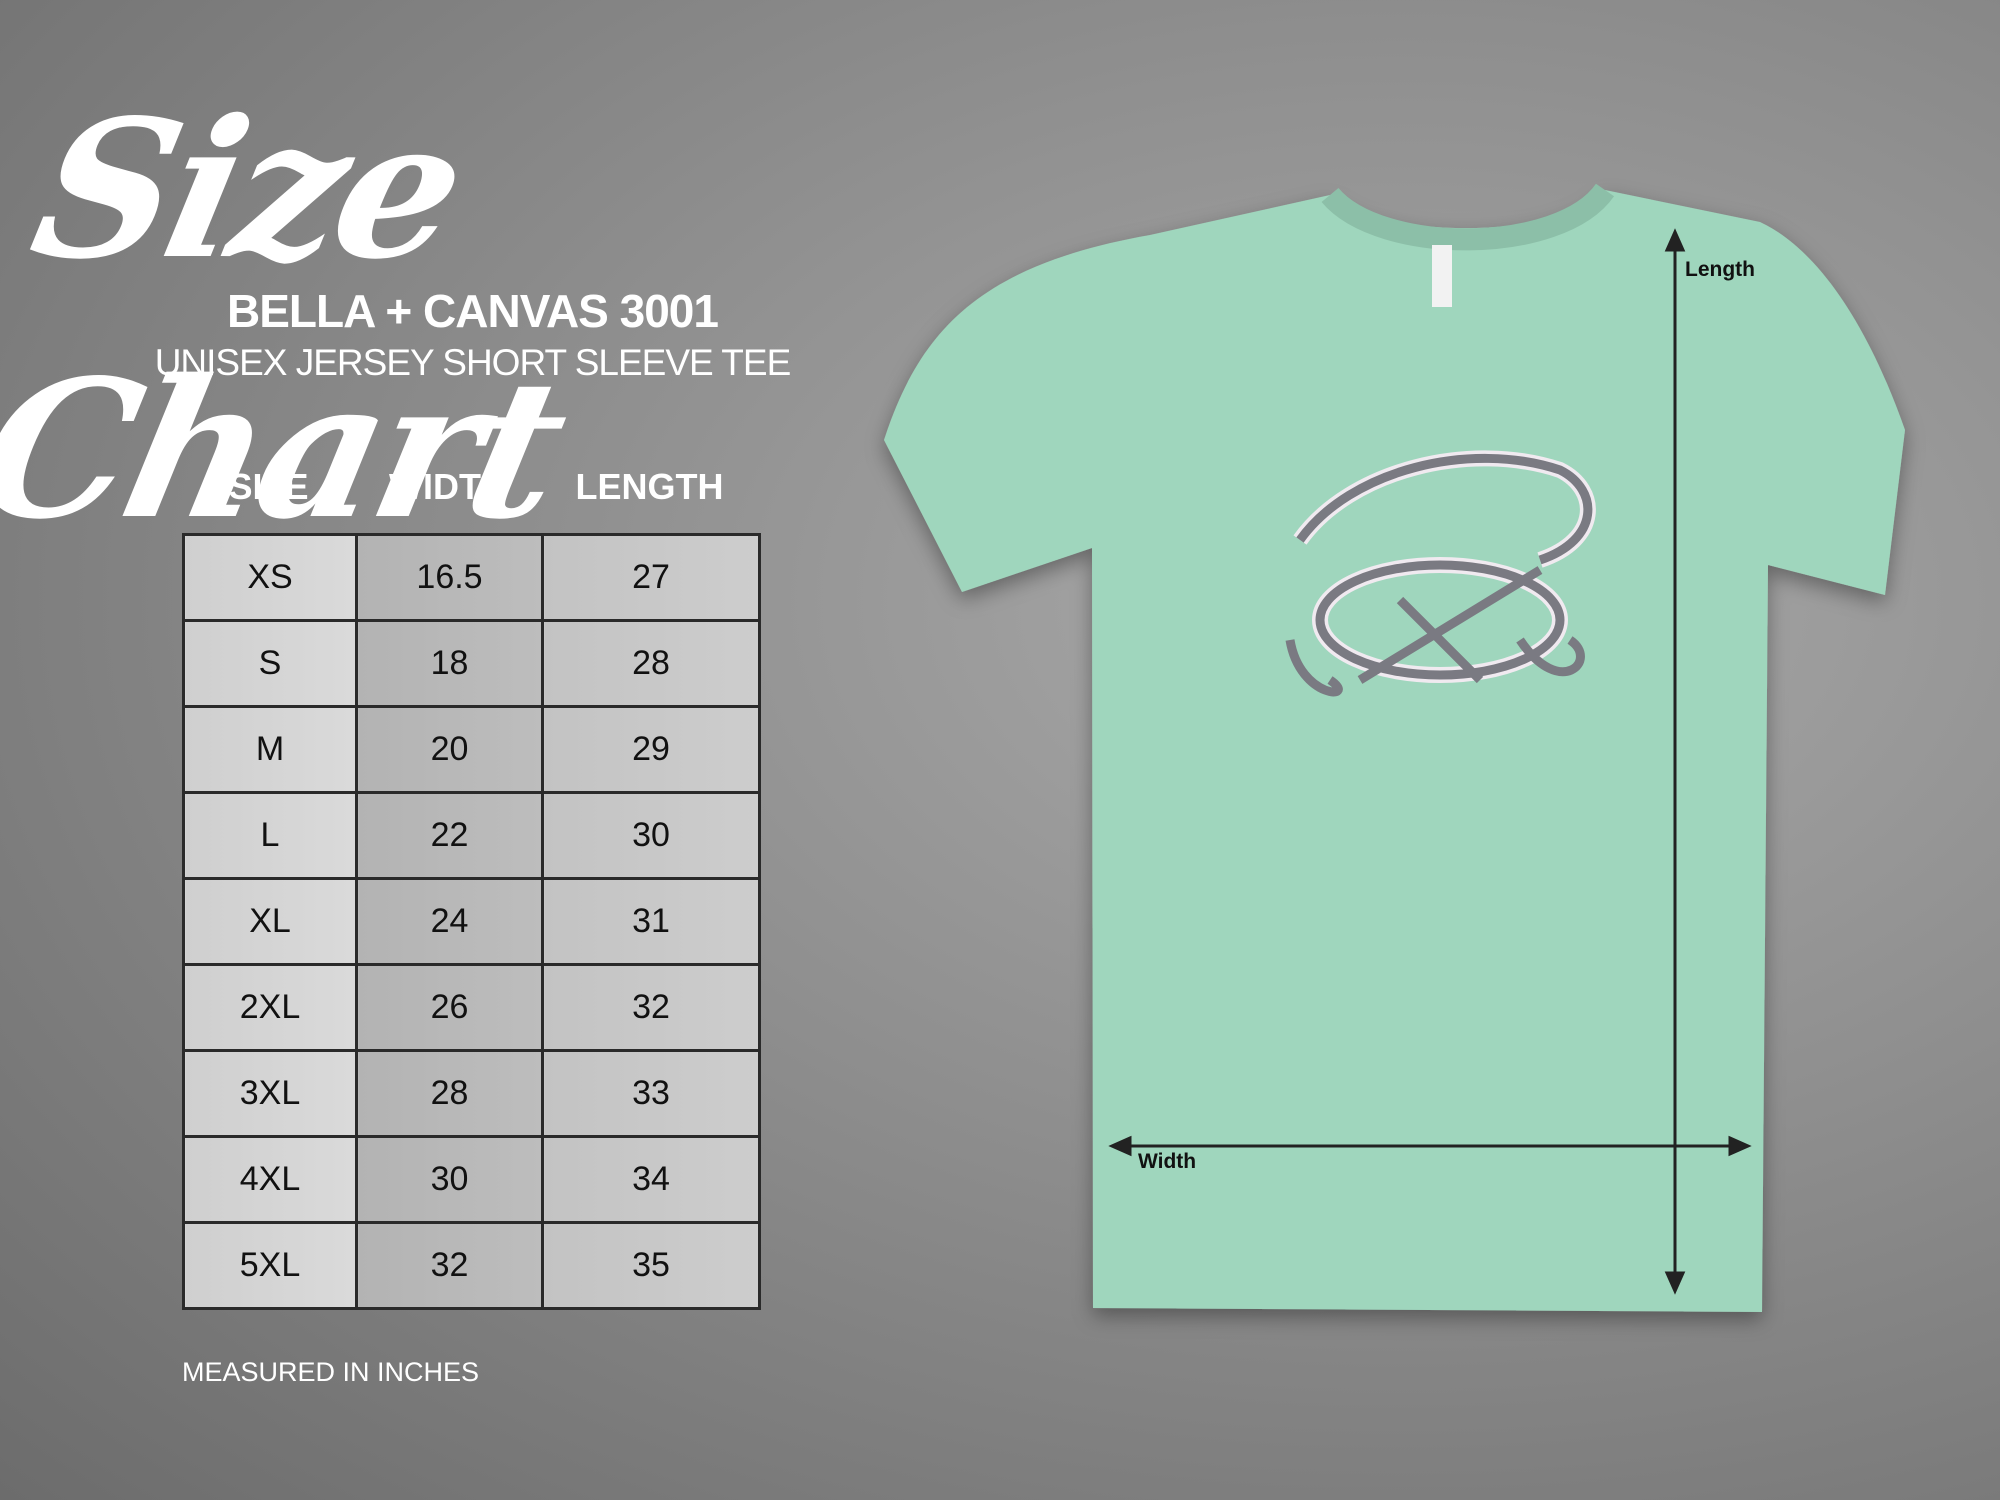 The width and height of the screenshot is (2000, 1500). Describe the element at coordinates (450, 921) in the screenshot. I see `width-cell: 24` at that location.